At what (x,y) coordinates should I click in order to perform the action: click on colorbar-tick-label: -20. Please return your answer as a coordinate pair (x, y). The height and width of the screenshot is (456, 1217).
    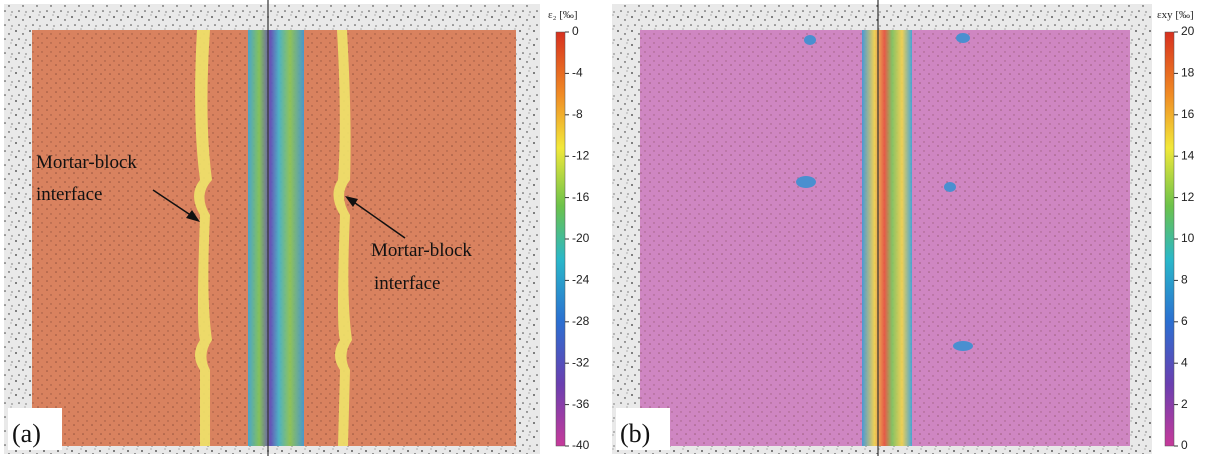
    Looking at the image, I should click on (581, 238).